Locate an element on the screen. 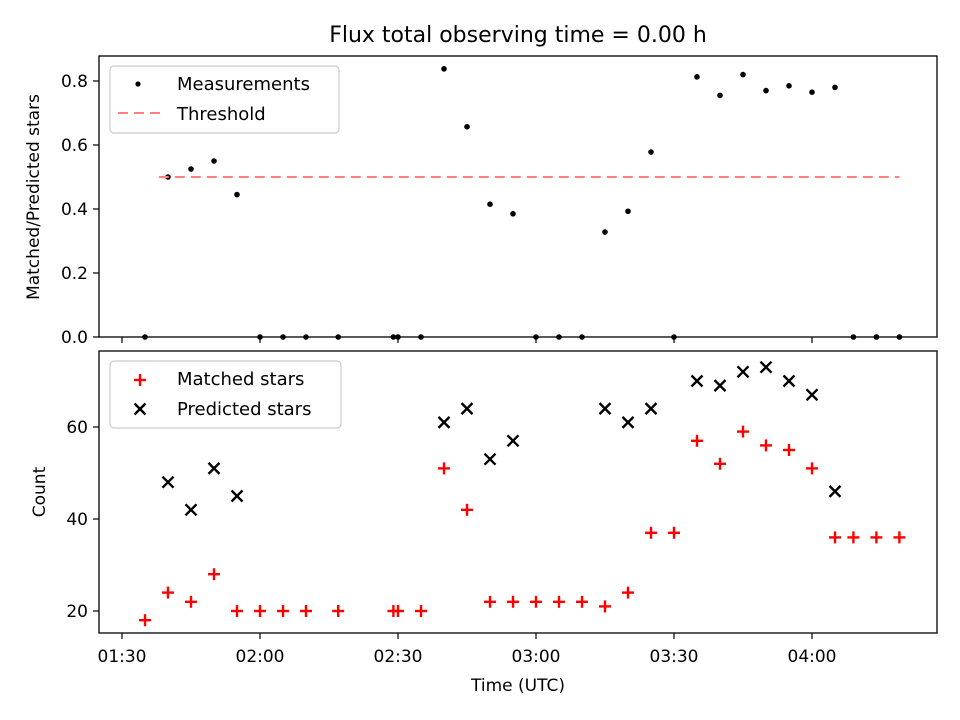  top-ytick-label: 0.4 is located at coordinates (74, 210).